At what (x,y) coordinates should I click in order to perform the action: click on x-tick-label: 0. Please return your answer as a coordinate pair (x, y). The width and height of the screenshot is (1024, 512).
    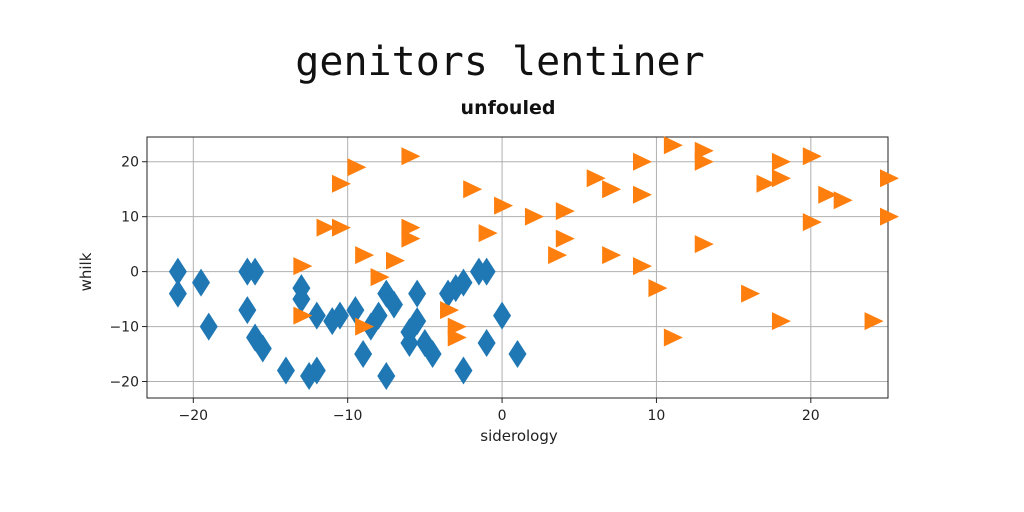
    Looking at the image, I should click on (502, 416).